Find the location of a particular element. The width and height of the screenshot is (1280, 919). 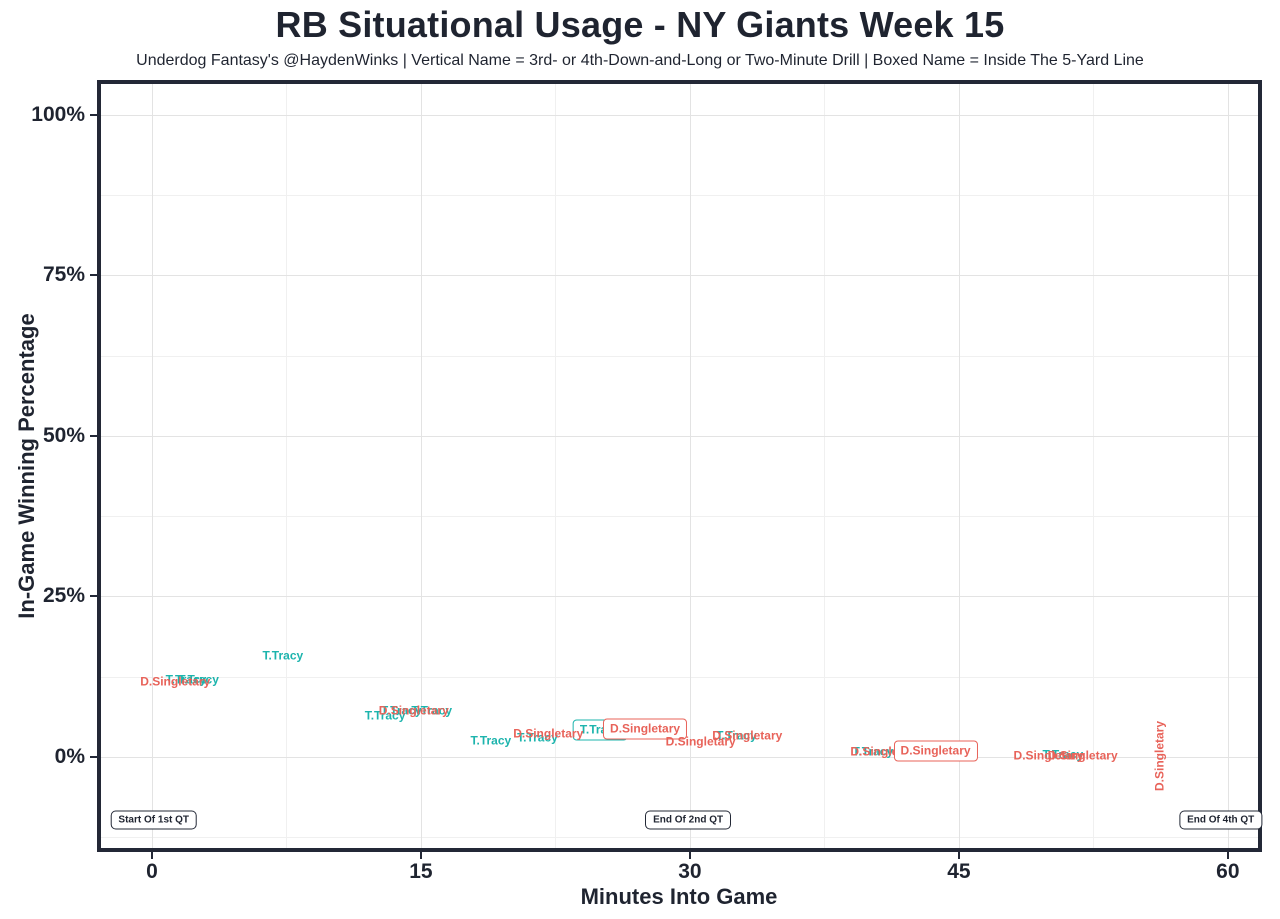

quarter-annotation: Start Of 1st QT is located at coordinates (154, 820).